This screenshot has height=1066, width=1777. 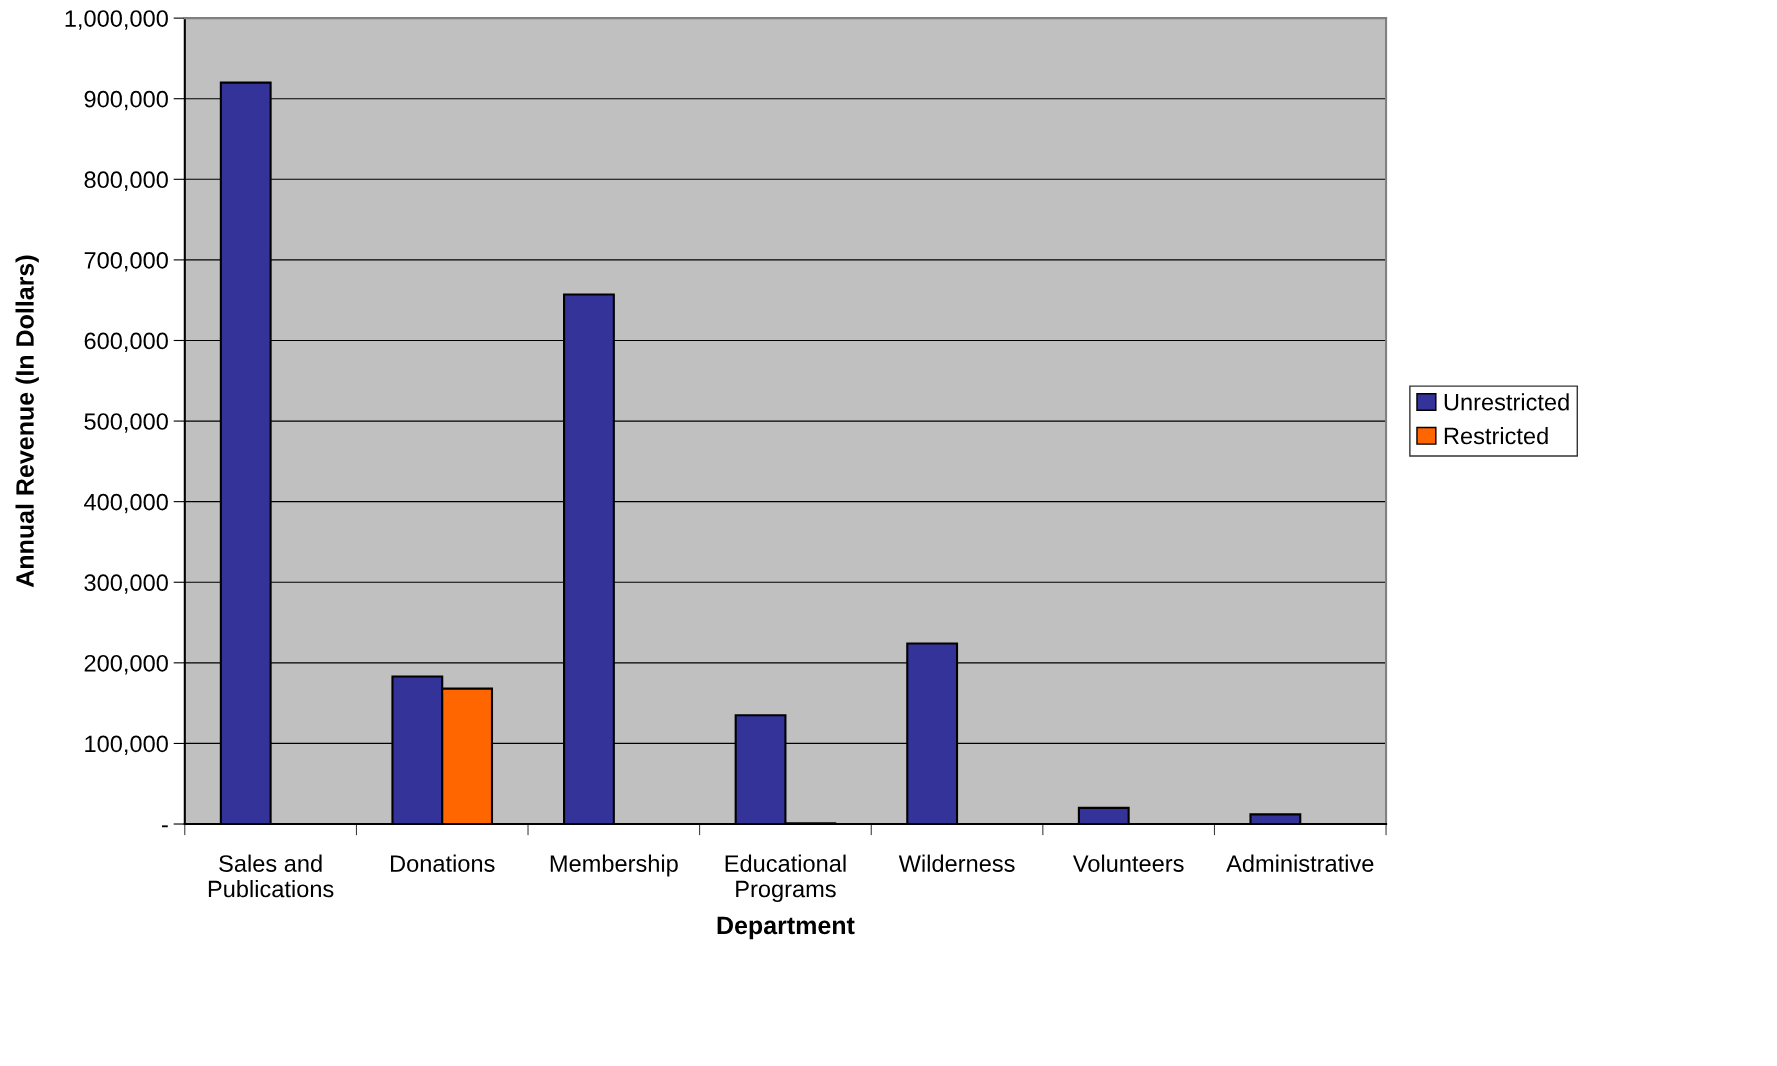 What do you see at coordinates (956, 863) in the screenshot?
I see `x-tick-label: Wilderness` at bounding box center [956, 863].